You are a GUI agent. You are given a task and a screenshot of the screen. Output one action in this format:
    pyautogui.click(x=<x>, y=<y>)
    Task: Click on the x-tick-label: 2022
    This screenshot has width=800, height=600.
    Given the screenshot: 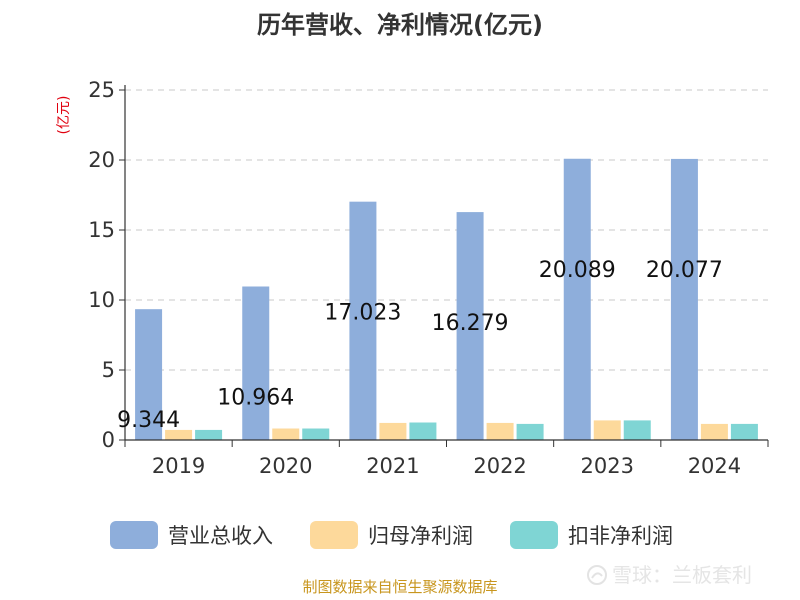 What is the action you would take?
    pyautogui.click(x=499, y=466)
    